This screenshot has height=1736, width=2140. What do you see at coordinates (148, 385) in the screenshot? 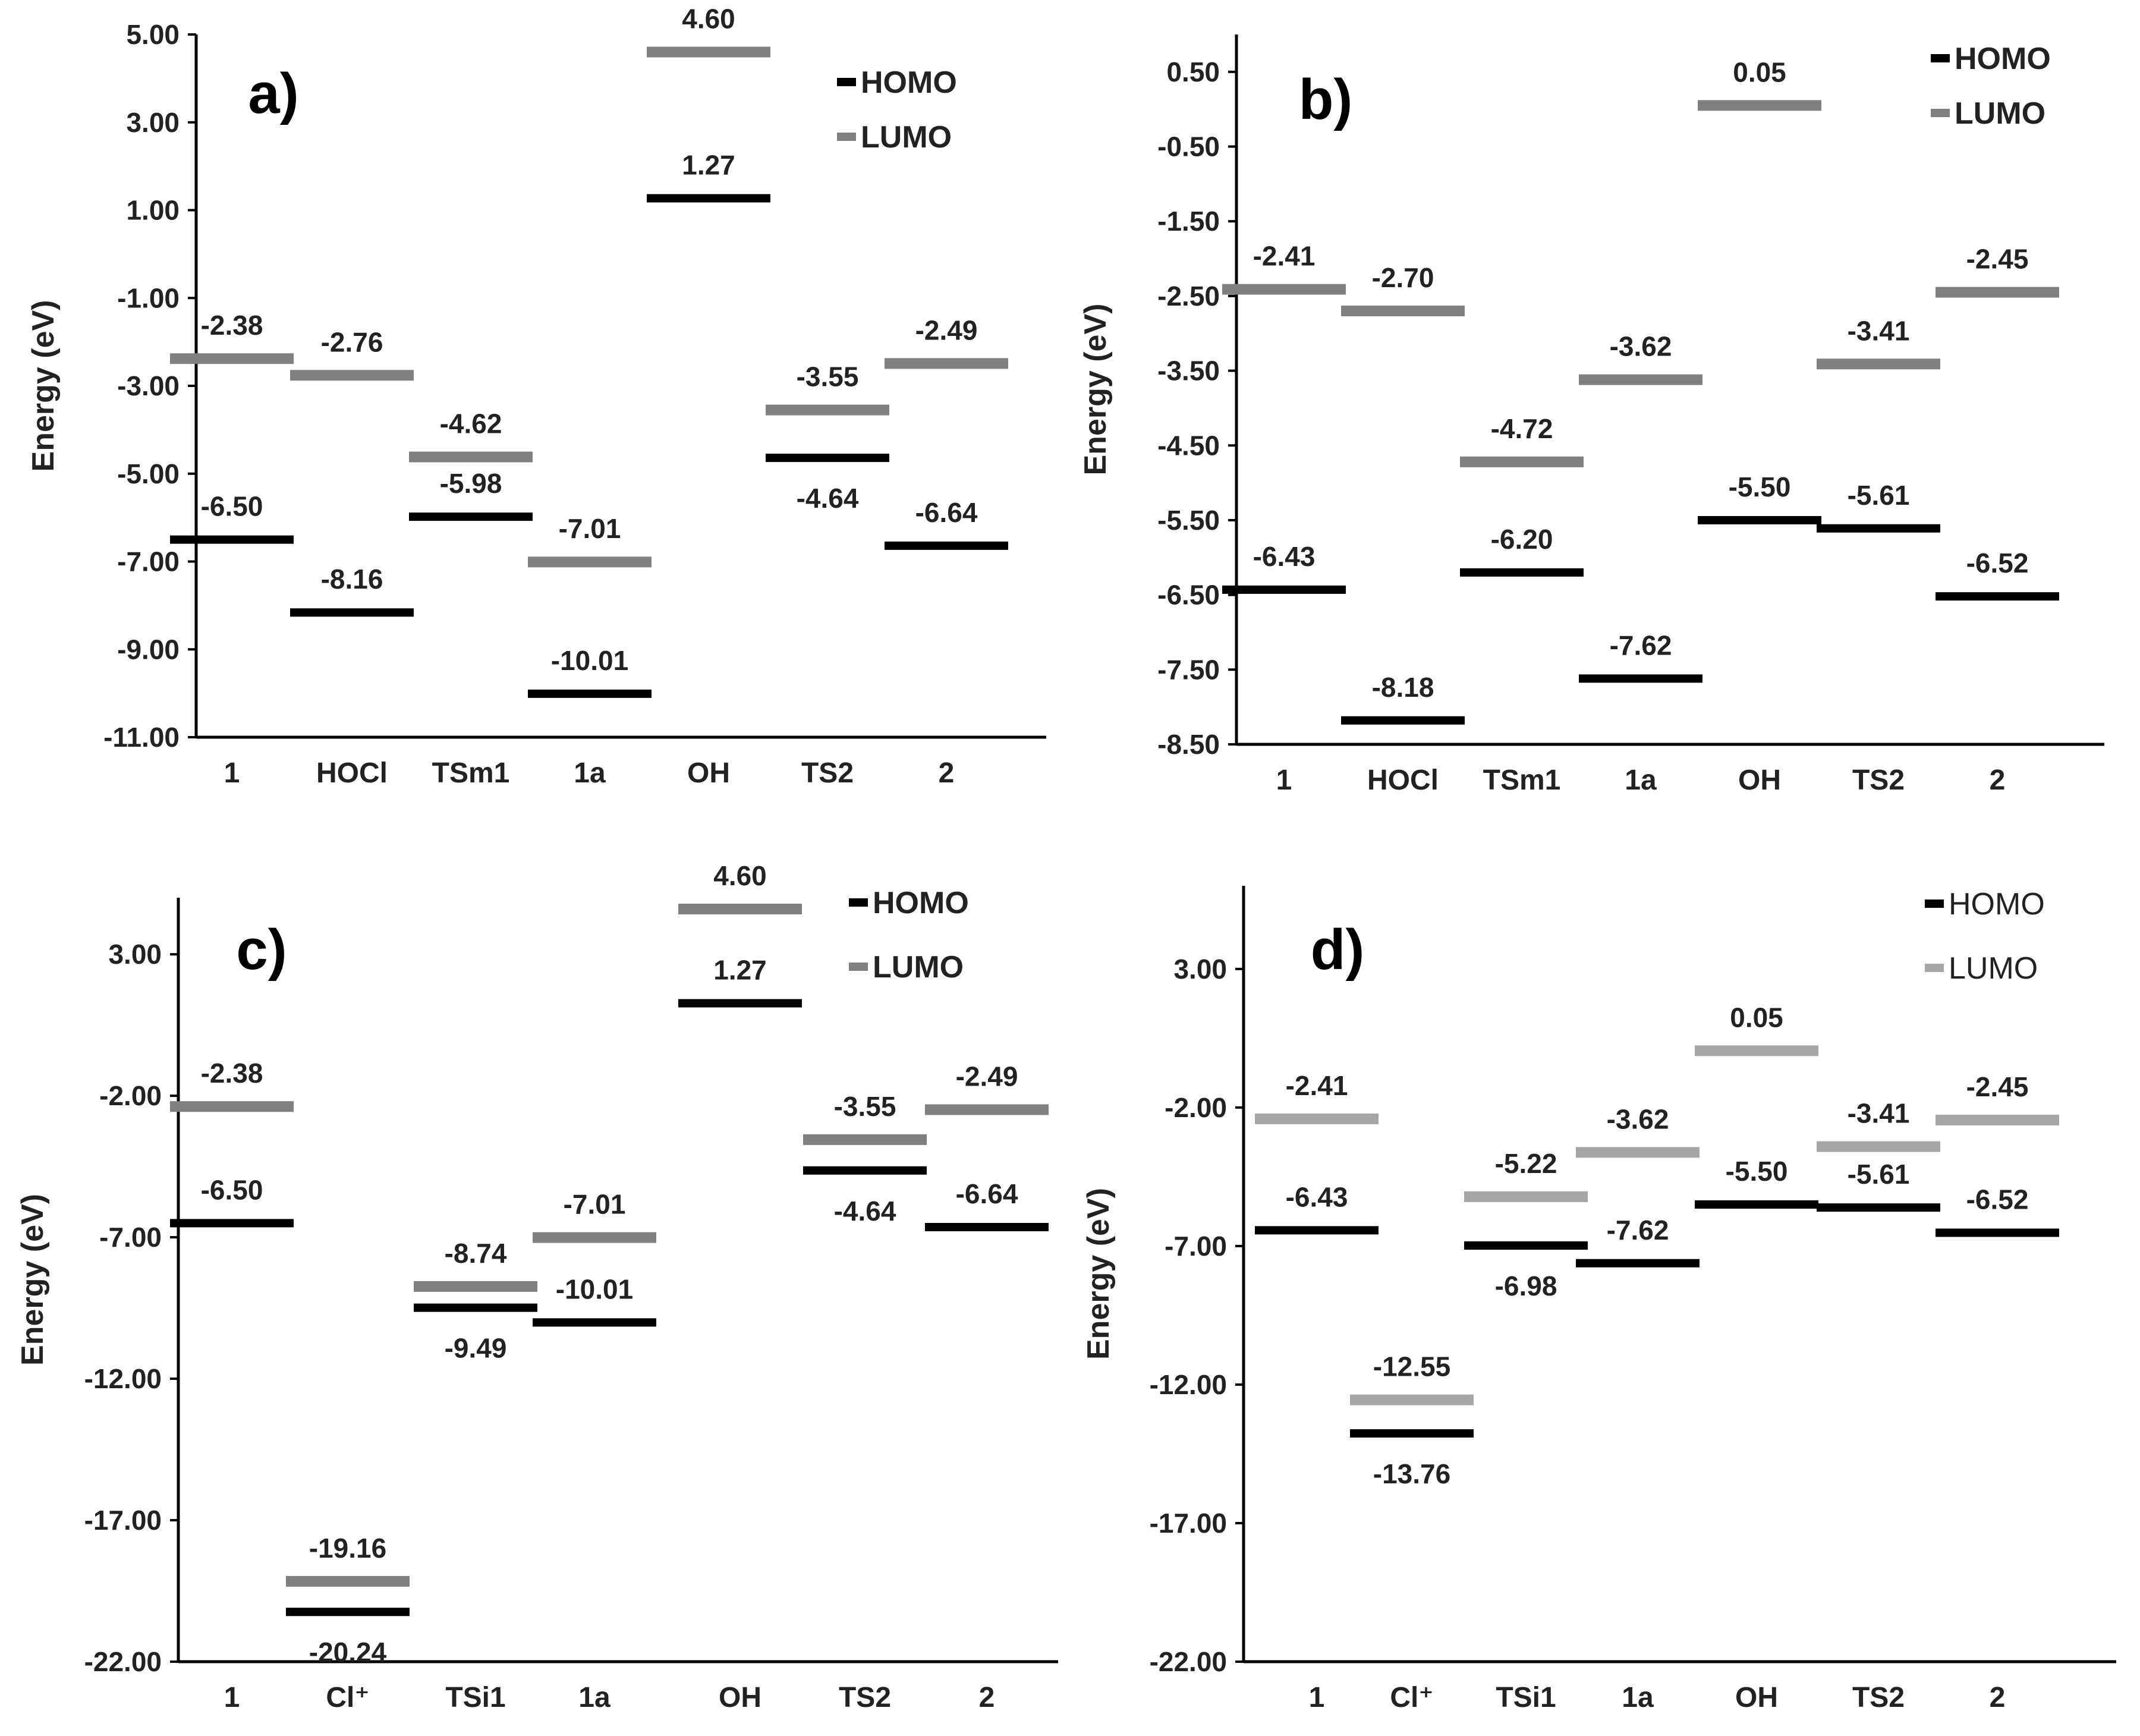
I see `y-tick-label: -3.00` at bounding box center [148, 385].